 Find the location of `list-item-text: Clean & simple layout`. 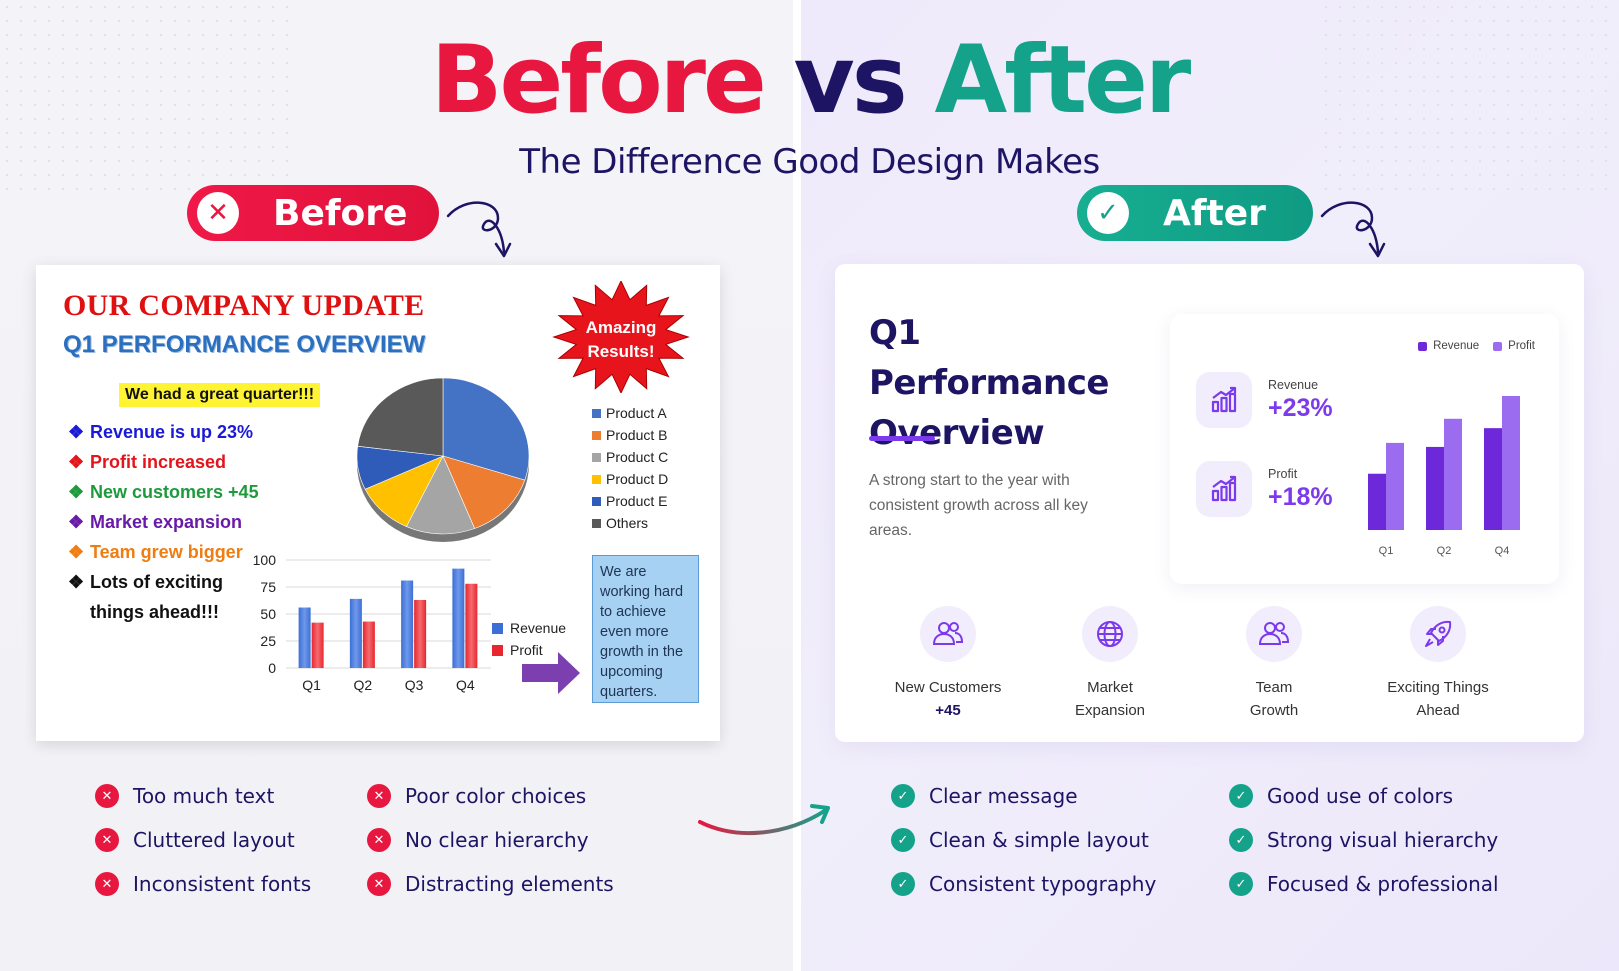

list-item-text: Clean & simple layout is located at coordinates (1039, 840).